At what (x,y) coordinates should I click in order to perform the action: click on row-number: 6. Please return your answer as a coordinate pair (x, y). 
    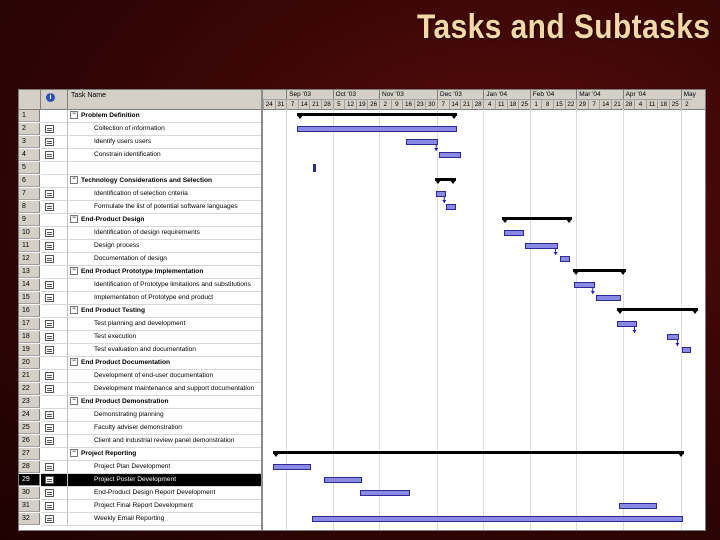
    Looking at the image, I should click on (29, 181).